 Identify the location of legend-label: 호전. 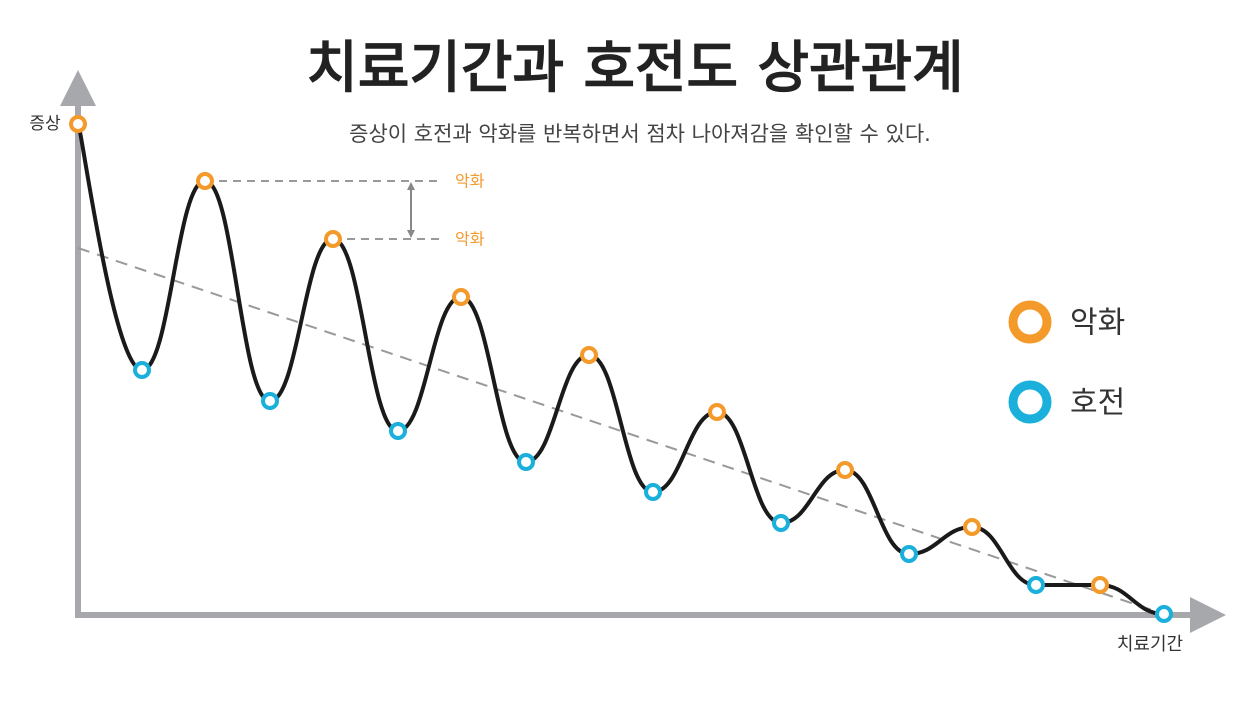
(1097, 403).